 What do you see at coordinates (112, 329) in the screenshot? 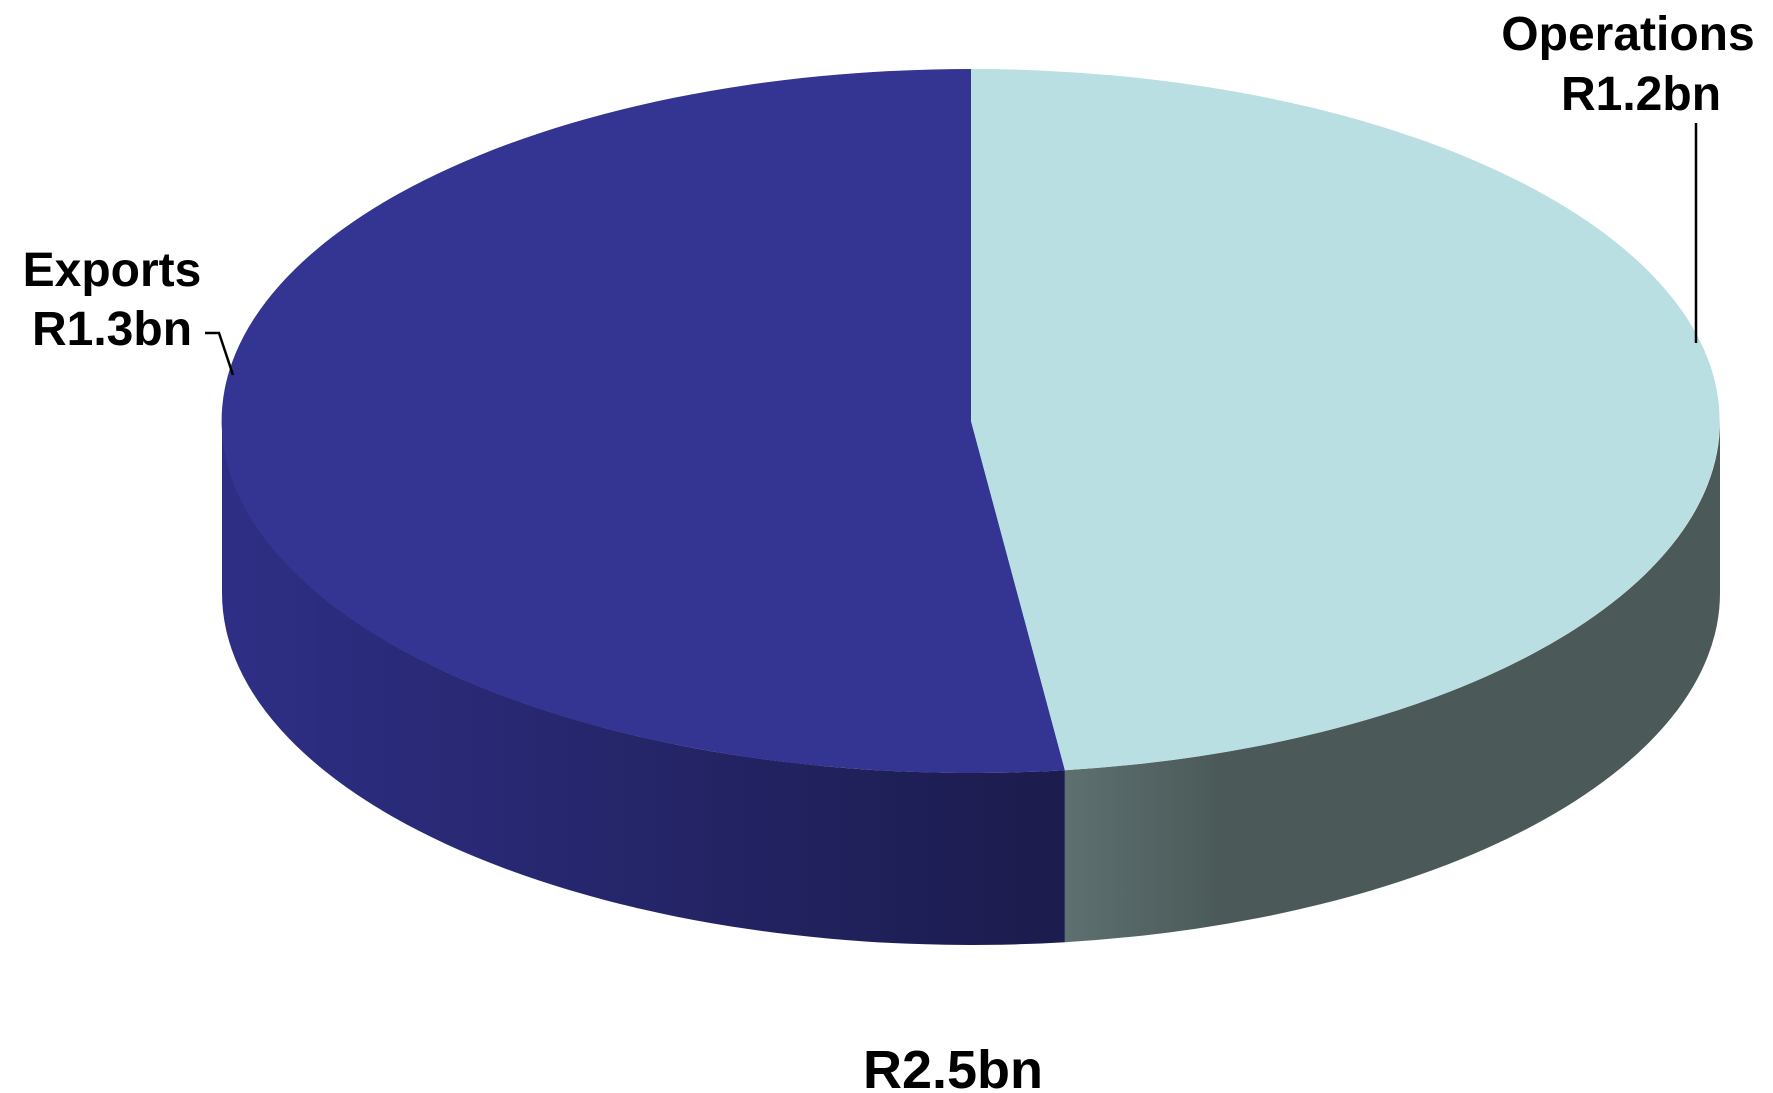
I see `exports-value-label: R1.3bn` at bounding box center [112, 329].